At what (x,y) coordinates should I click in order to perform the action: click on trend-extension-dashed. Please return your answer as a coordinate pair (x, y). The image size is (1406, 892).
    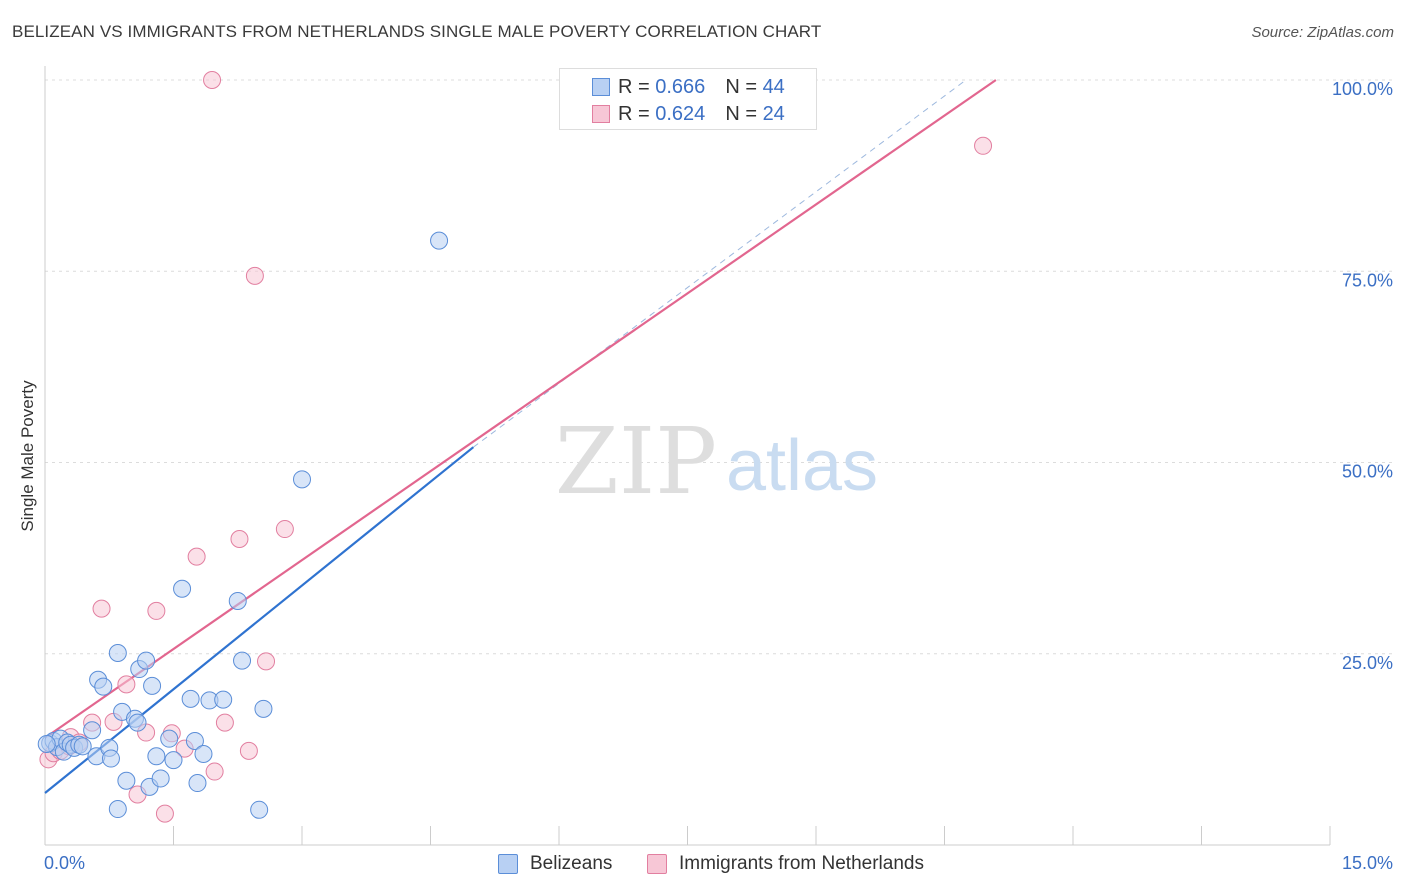
    Looking at the image, I should click on (720, 263).